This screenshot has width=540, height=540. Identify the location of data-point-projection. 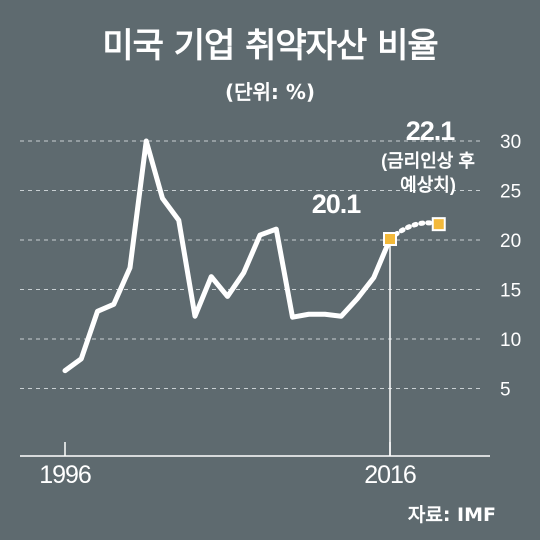
(438, 224).